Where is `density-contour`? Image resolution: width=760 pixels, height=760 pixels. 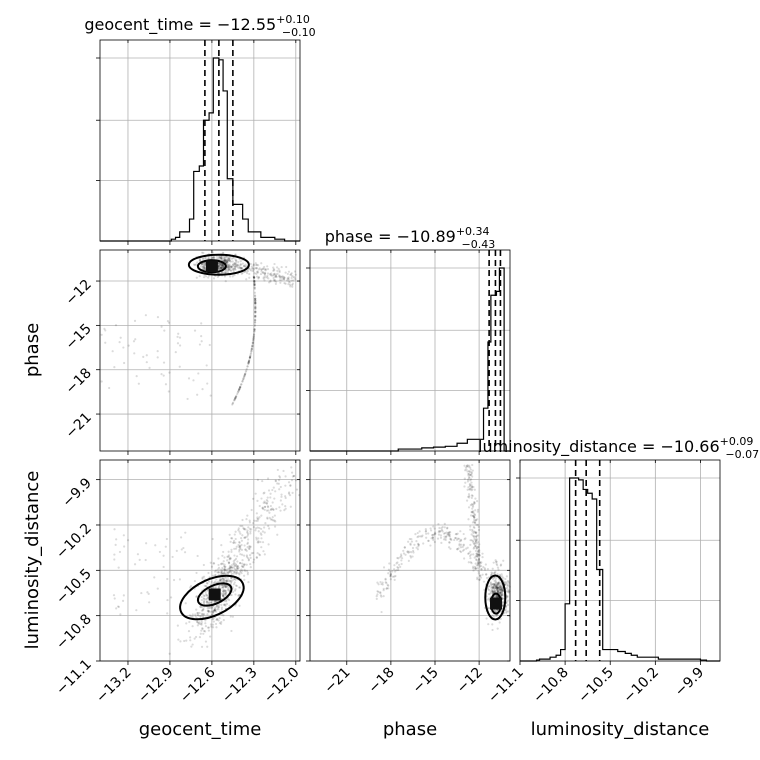 density-contour is located at coordinates (495, 597).